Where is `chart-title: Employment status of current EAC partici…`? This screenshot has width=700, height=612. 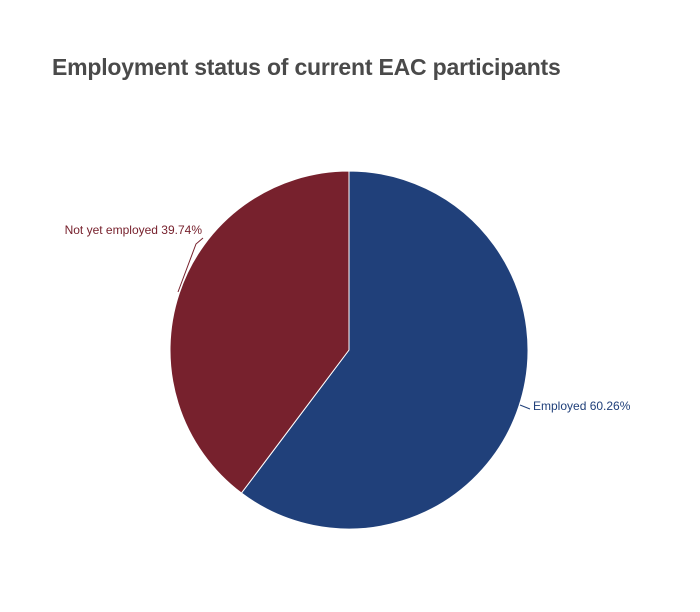 chart-title: Employment status of current EAC partici… is located at coordinates (306, 67).